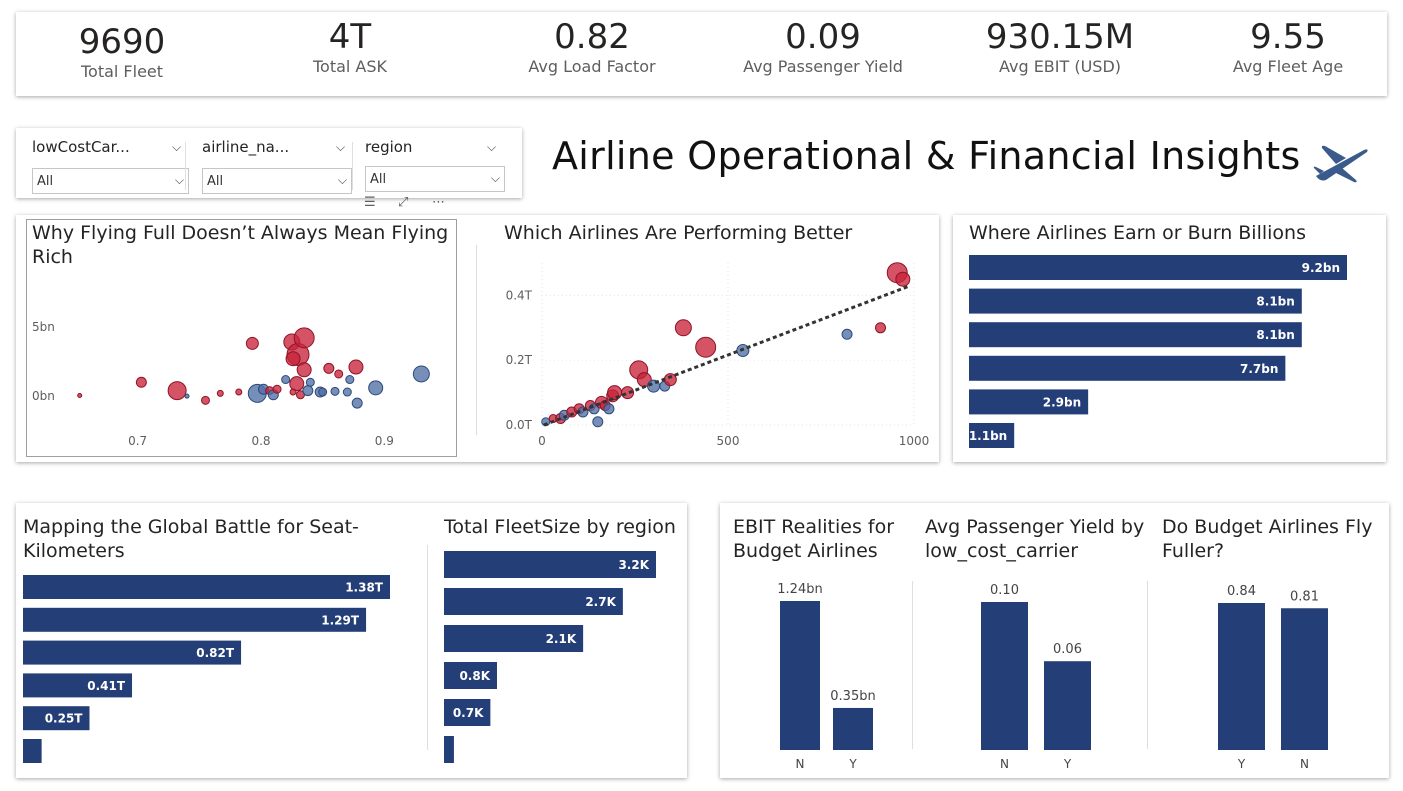 The width and height of the screenshot is (1403, 791). What do you see at coordinates (1275, 675) in the screenshot?
I see `column-chart-lf-lcc: 0.84 Y 0.81 N` at bounding box center [1275, 675].